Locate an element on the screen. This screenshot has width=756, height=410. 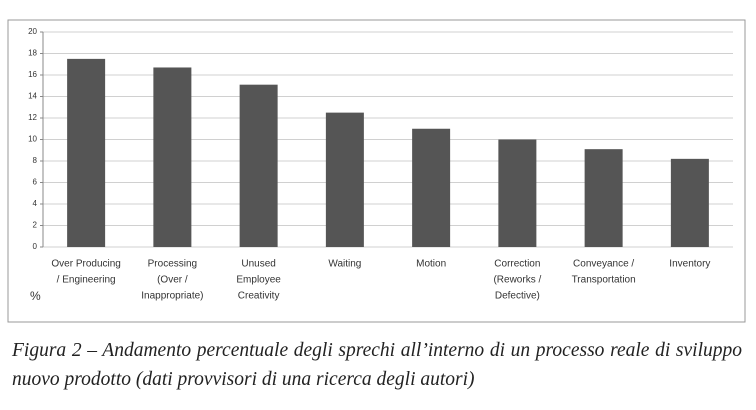
y-tick-label: 8 is located at coordinates (35, 160).